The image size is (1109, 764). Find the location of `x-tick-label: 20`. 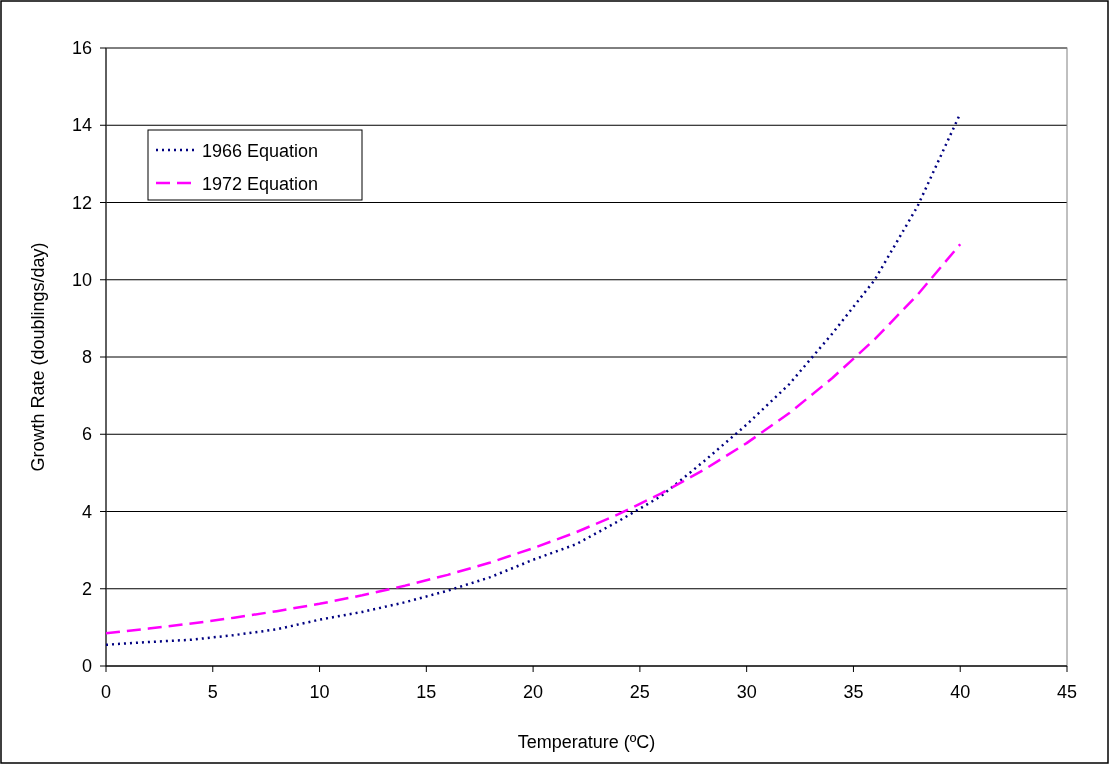

x-tick-label: 20 is located at coordinates (533, 692).